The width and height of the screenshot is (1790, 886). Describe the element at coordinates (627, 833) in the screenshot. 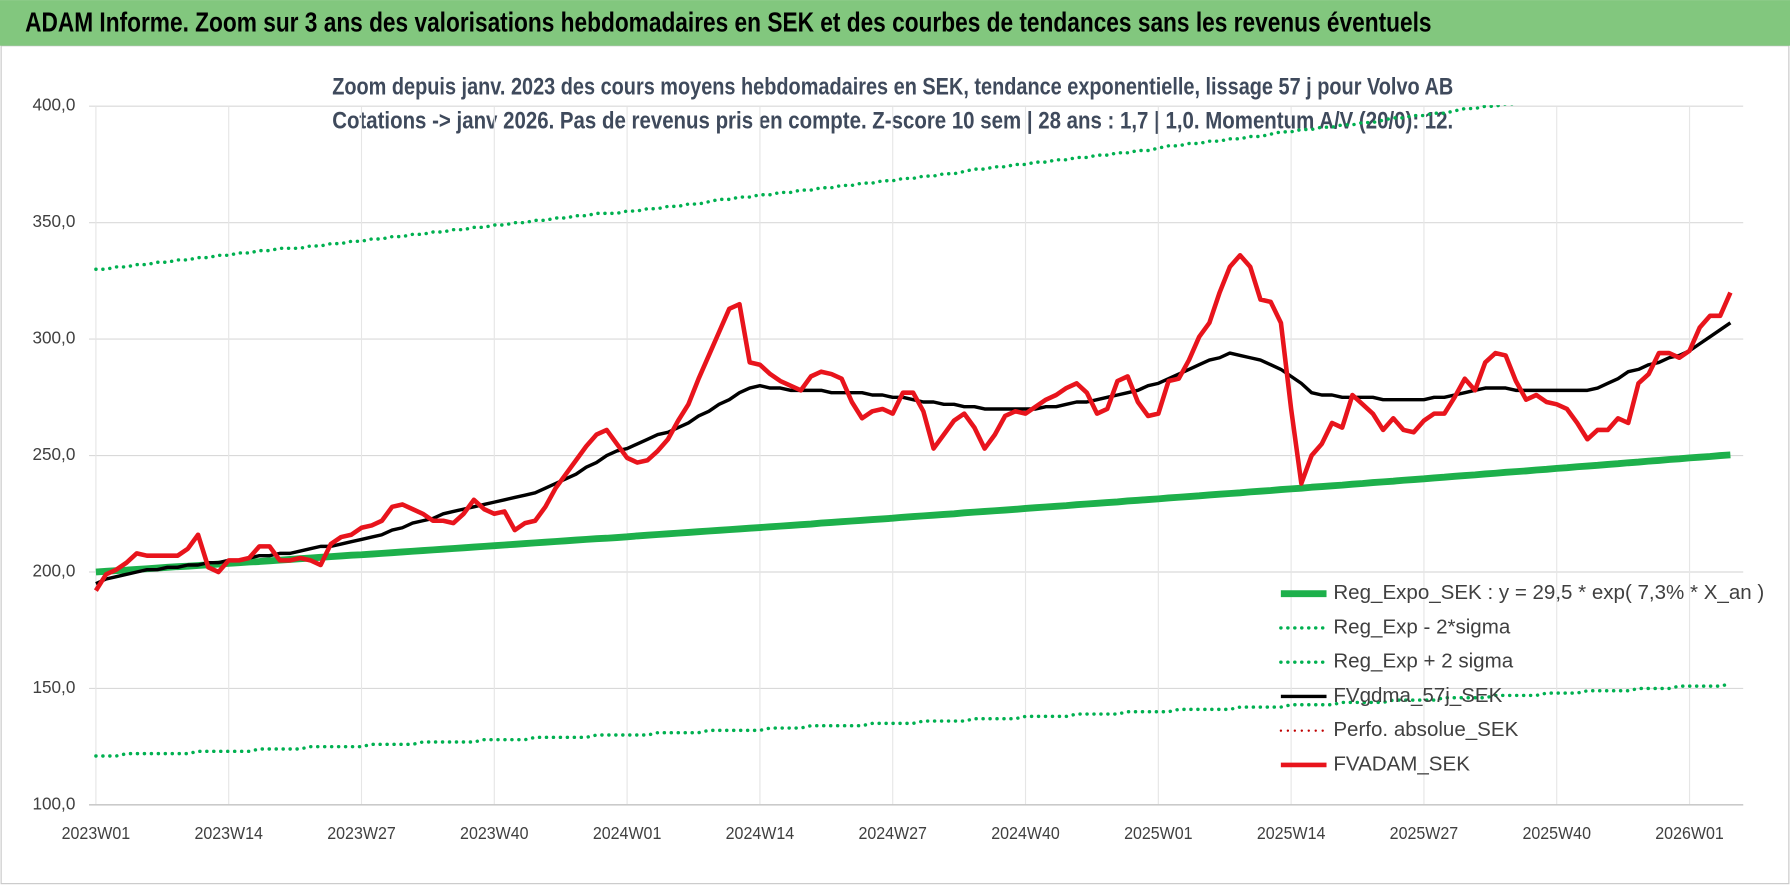

I see `x-tick-label: 2024W01` at that location.